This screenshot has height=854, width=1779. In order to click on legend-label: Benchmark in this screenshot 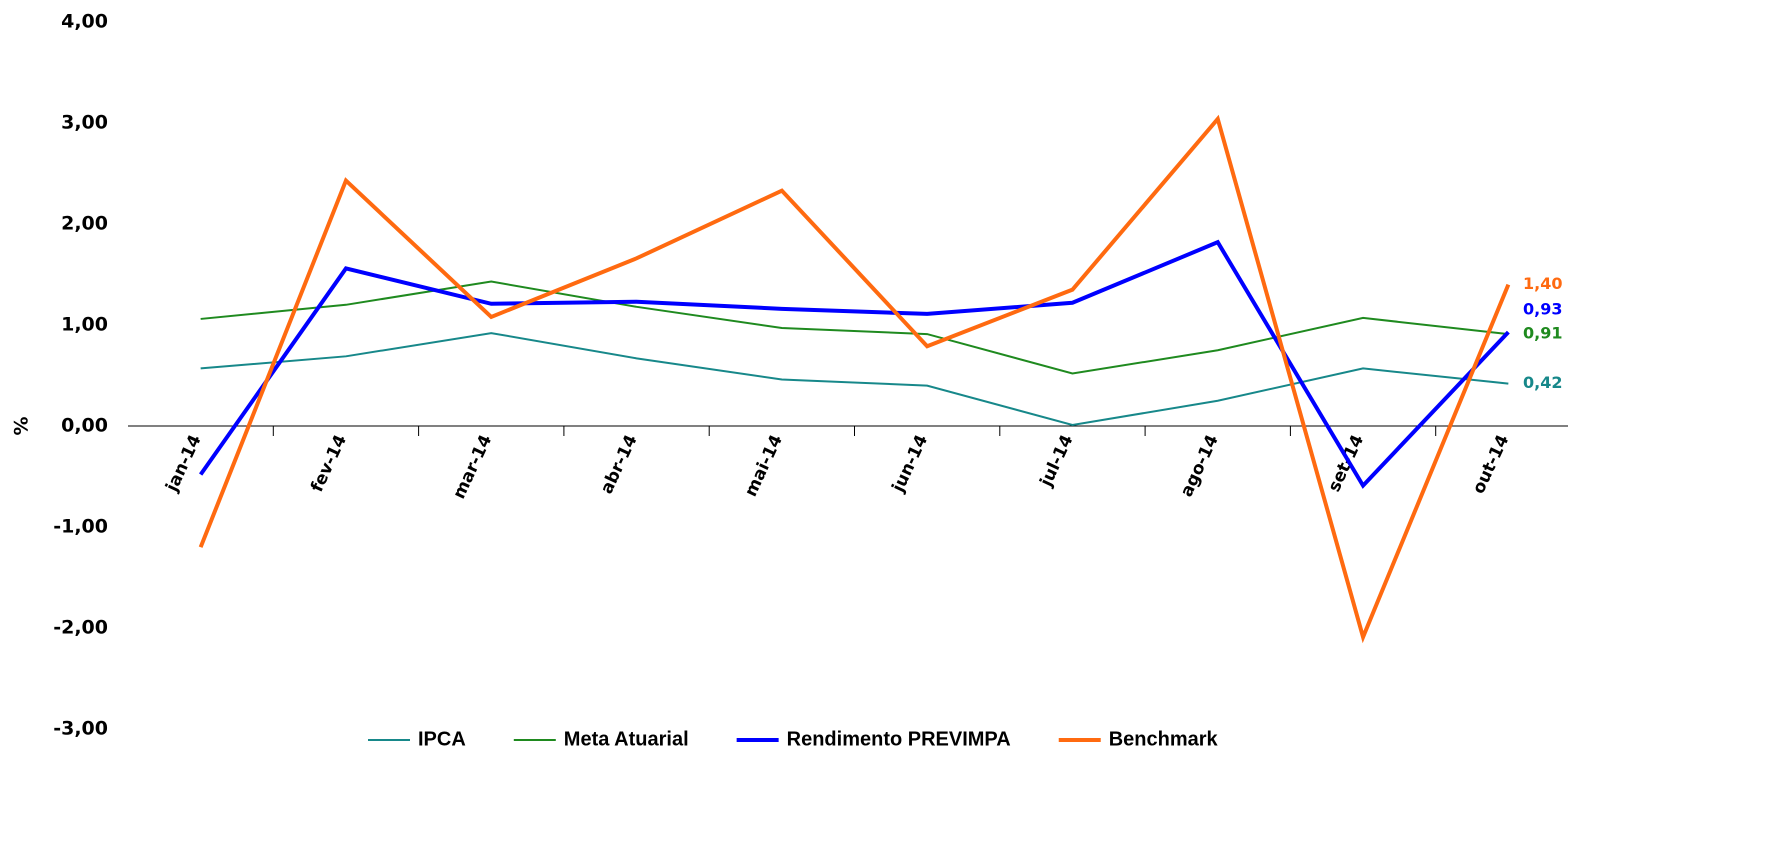, I will do `click(1164, 739)`.